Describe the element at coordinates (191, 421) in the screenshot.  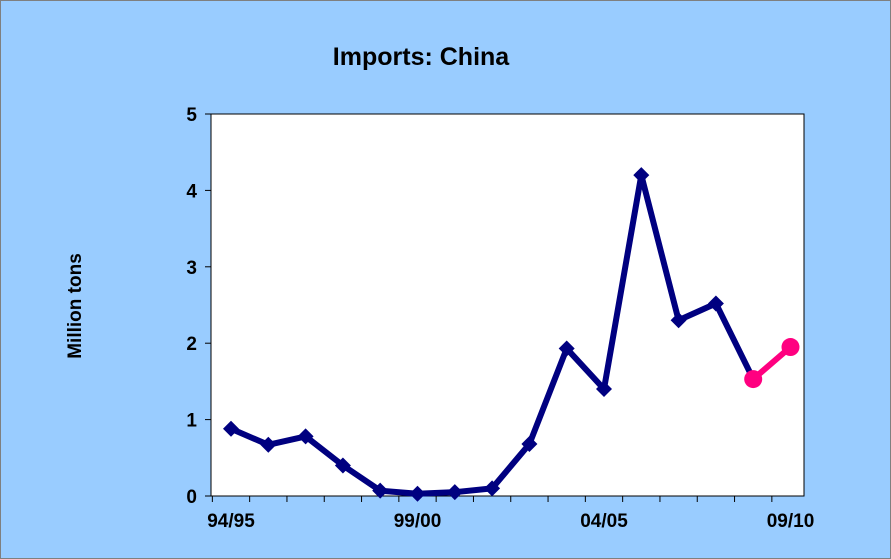
I see `y-tick-label: 1` at that location.